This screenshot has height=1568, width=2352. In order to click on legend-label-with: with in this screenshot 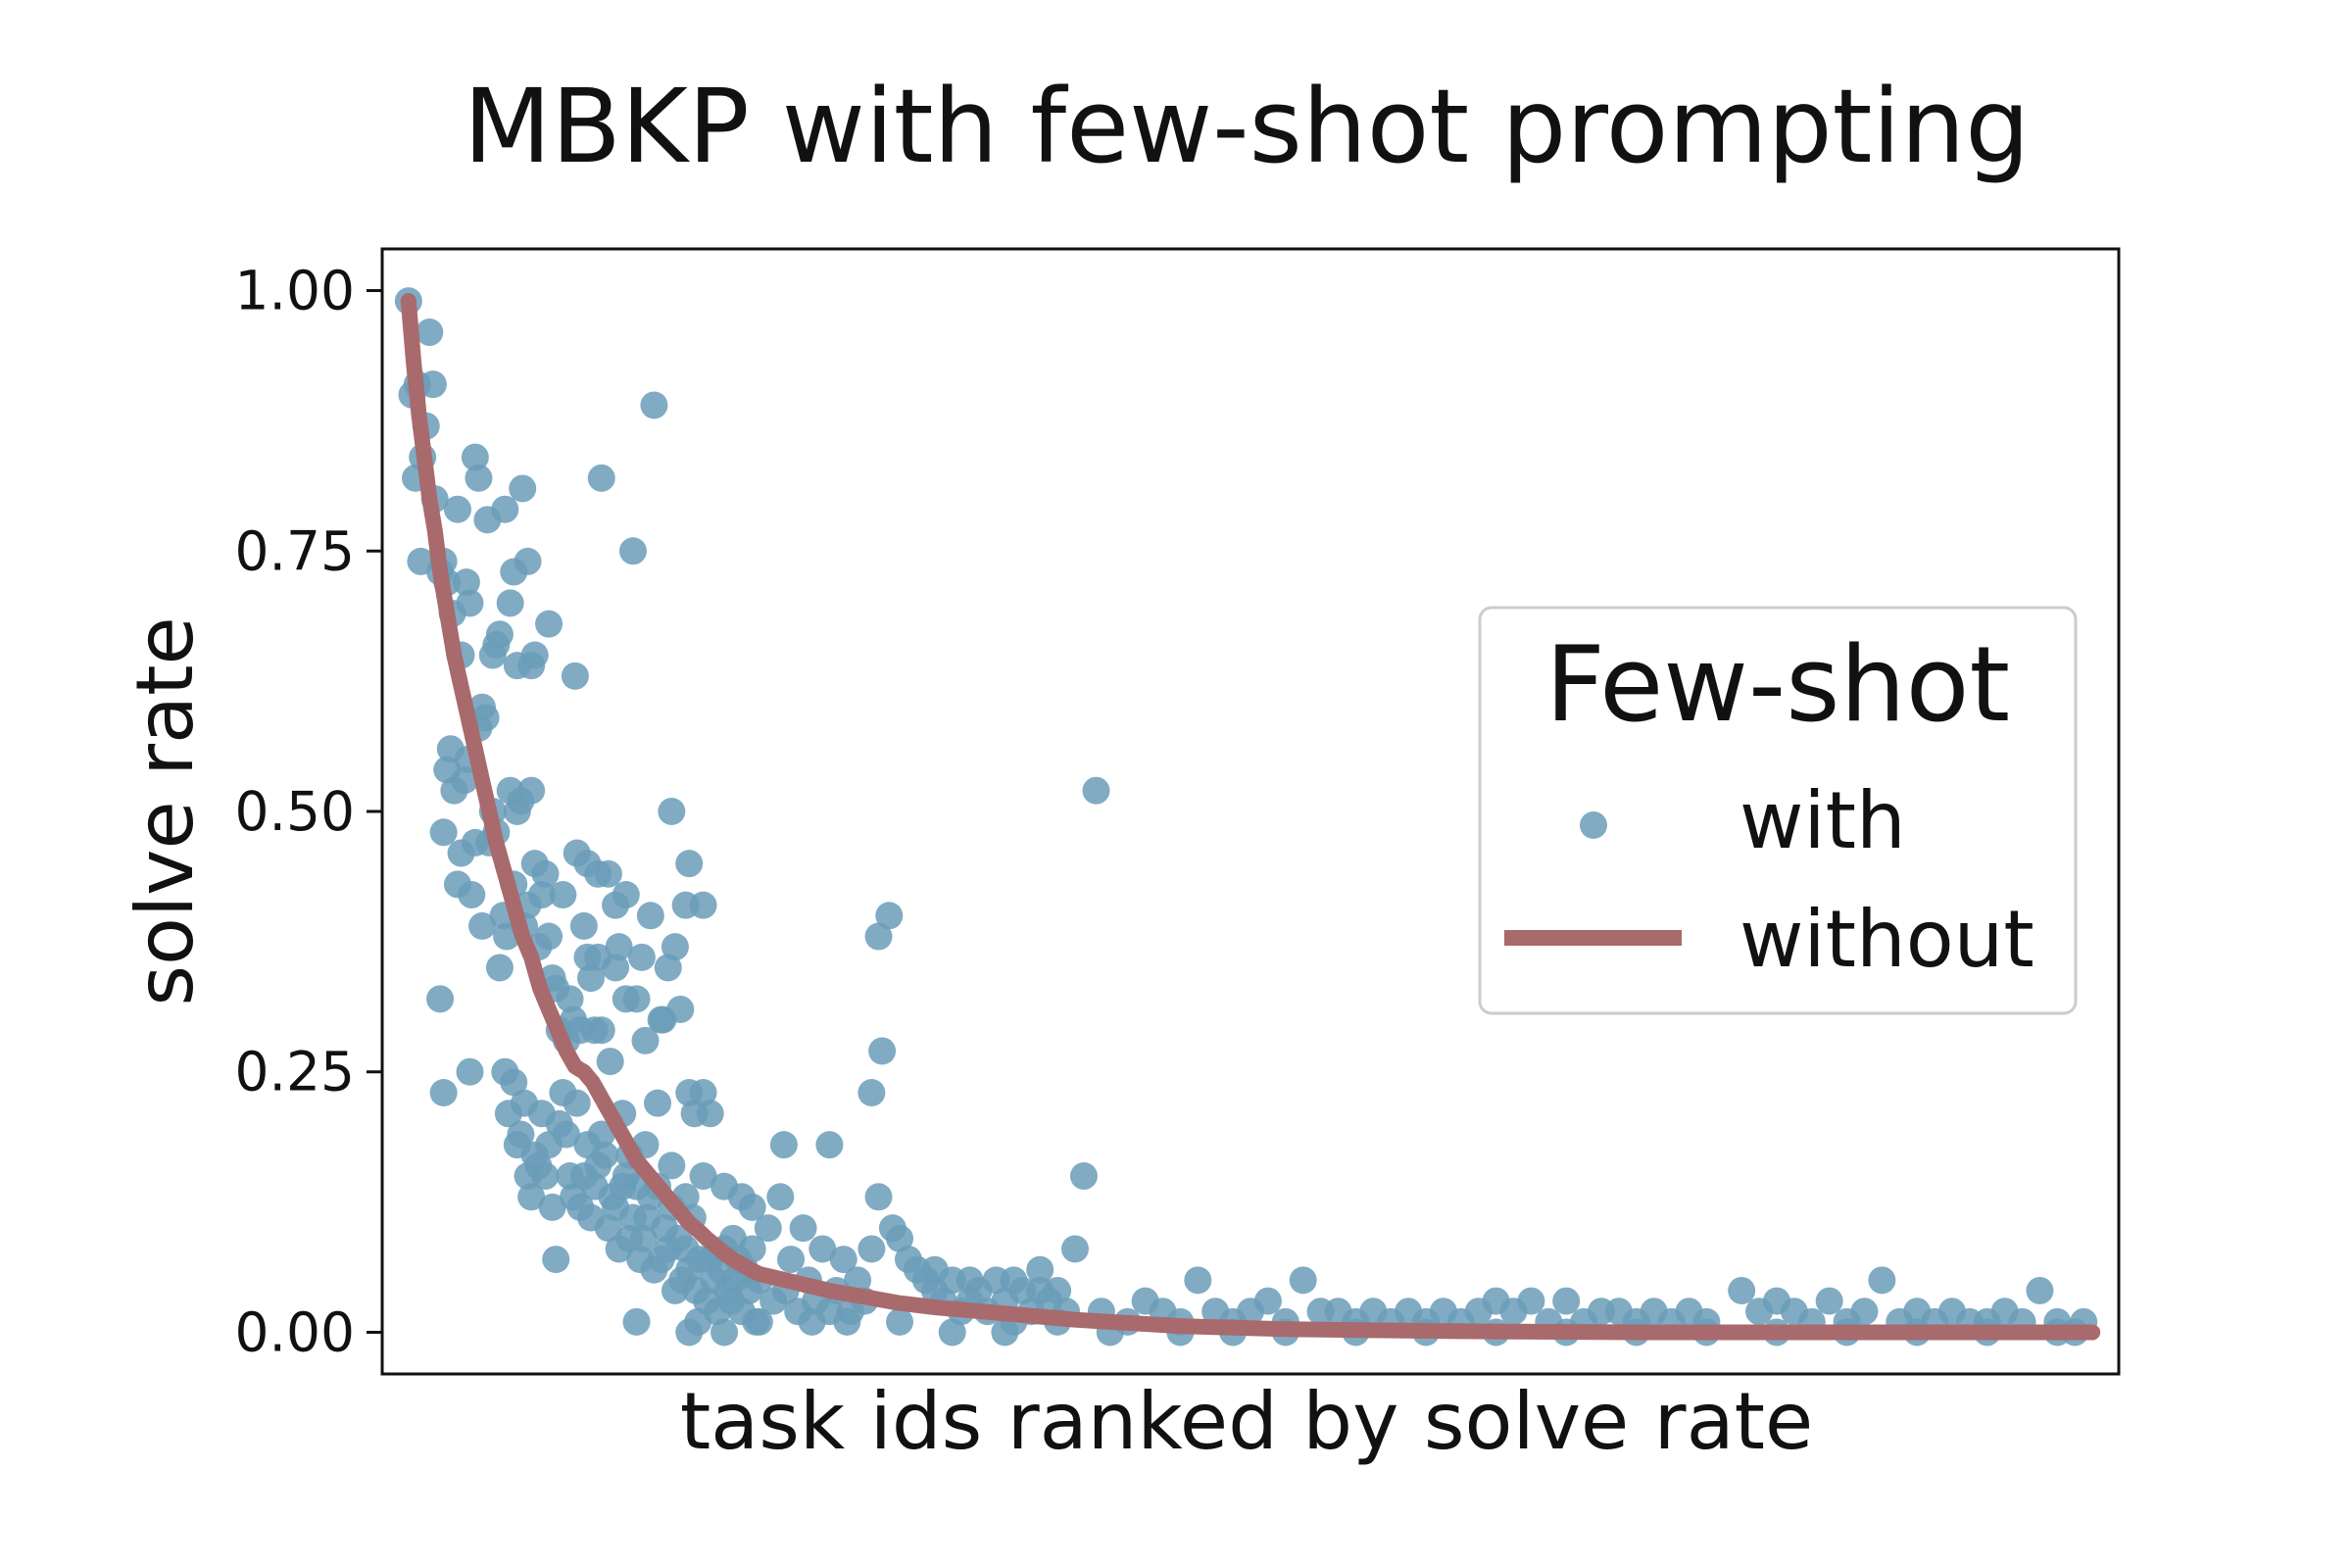, I will do `click(1823, 820)`.